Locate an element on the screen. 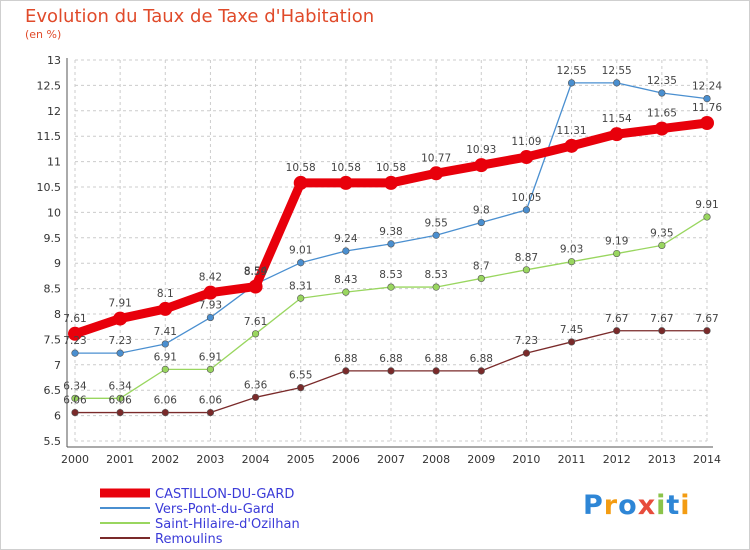 The height and width of the screenshot is (550, 750). data-label: 8.1 is located at coordinates (165, 294).